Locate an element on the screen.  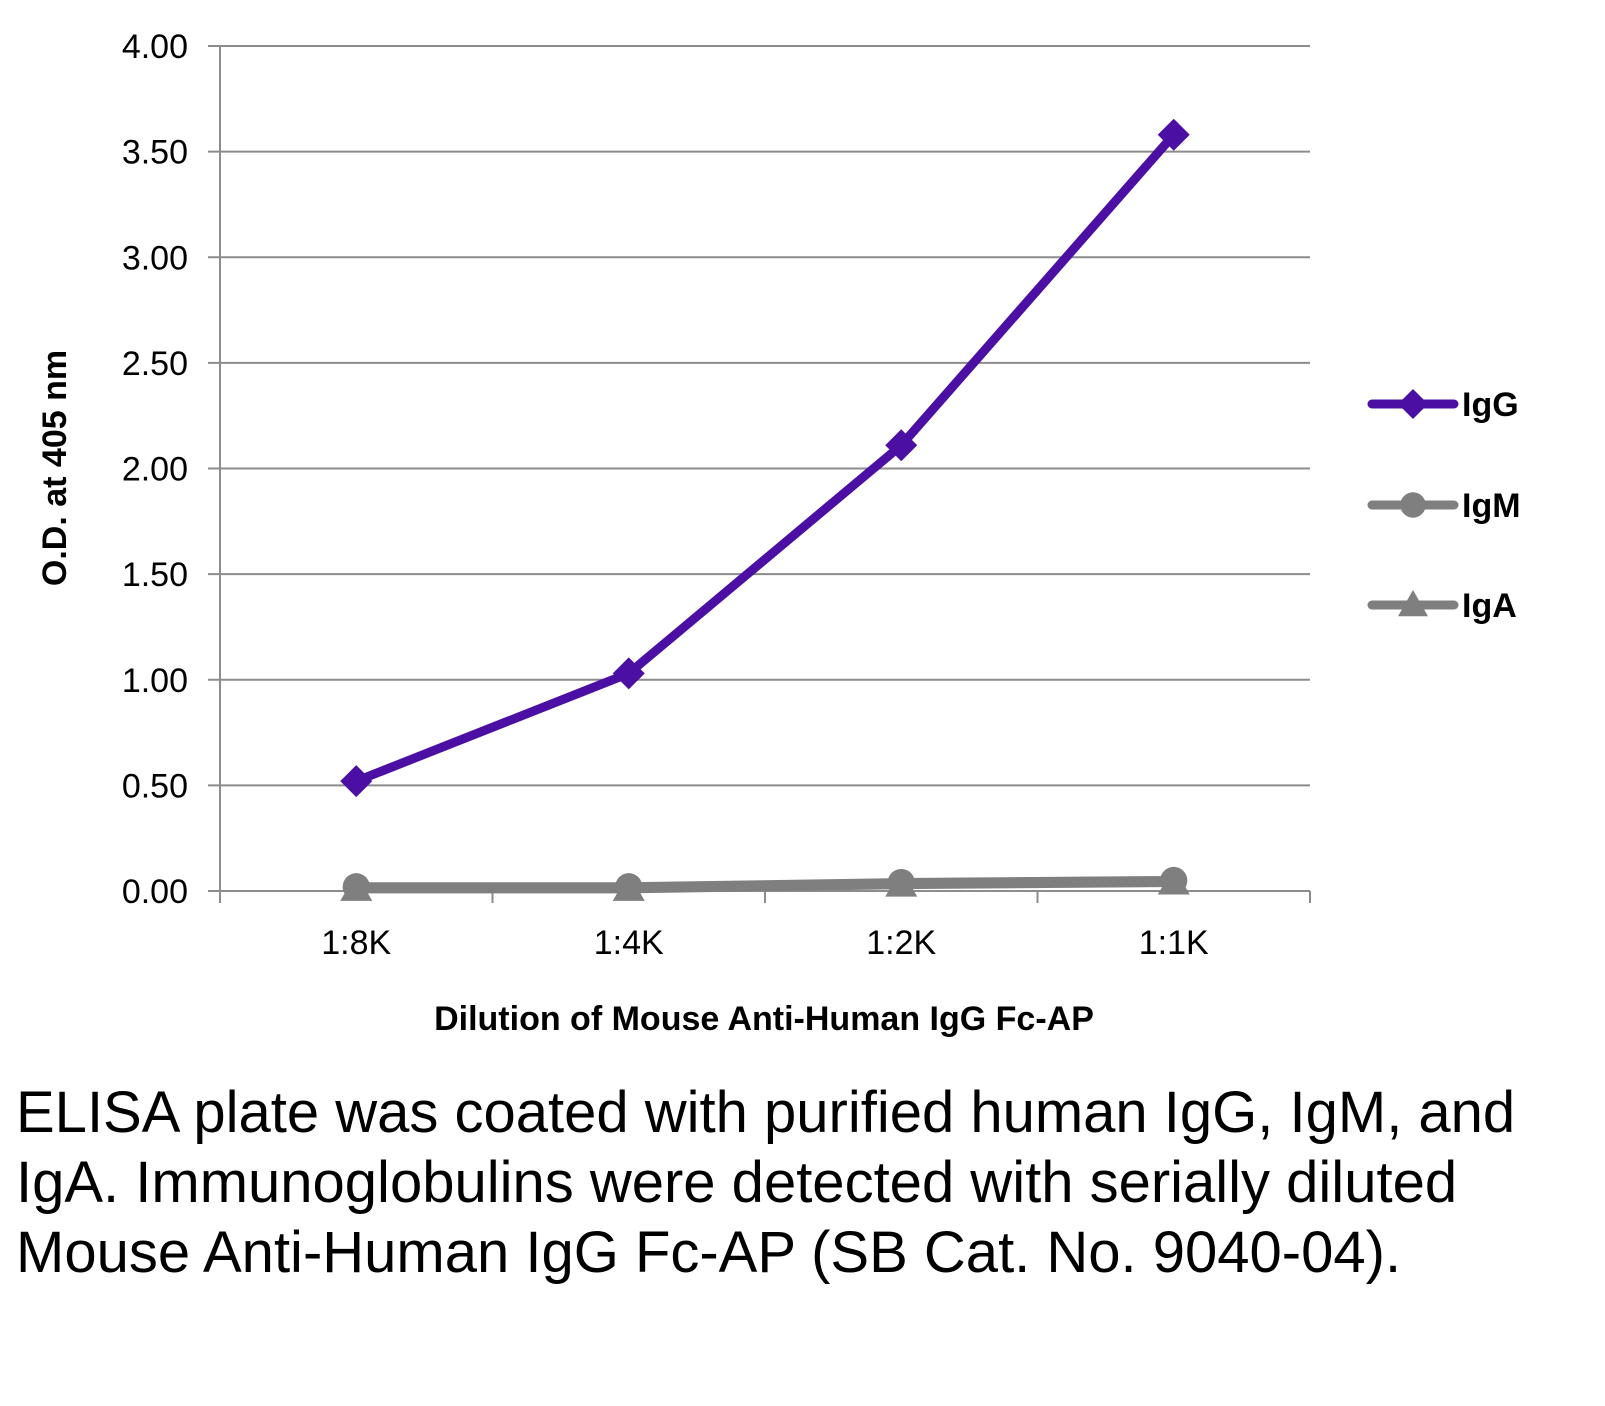
legend-item-igm: IgM is located at coordinates (1444, 506).